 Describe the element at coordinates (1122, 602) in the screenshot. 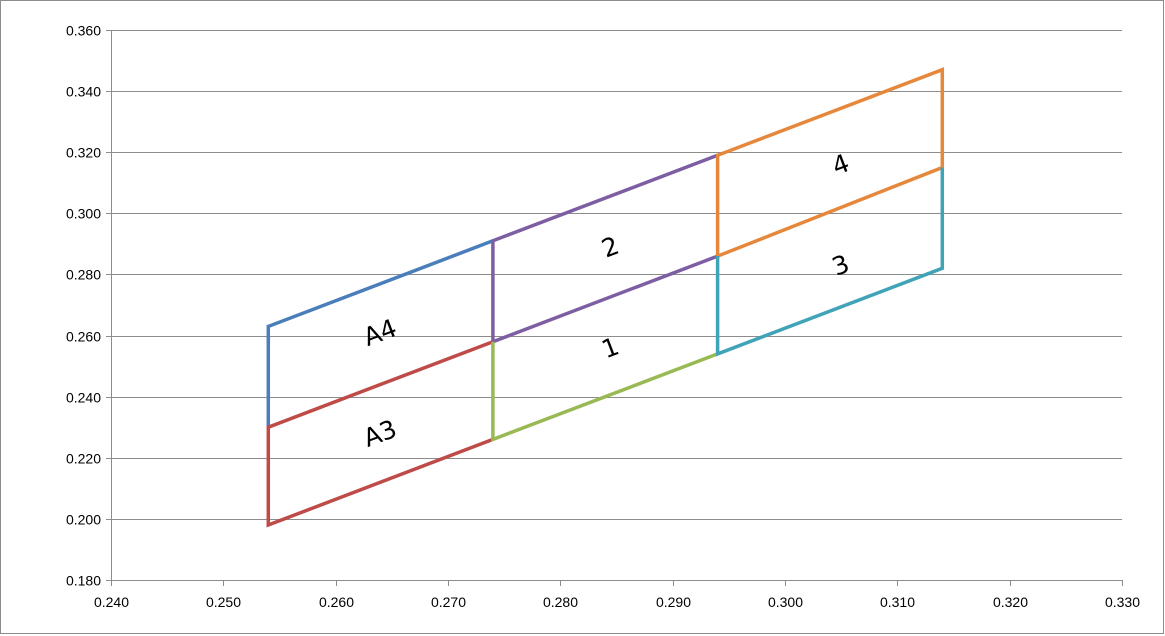

I see `x-tick-label: 0.330` at that location.